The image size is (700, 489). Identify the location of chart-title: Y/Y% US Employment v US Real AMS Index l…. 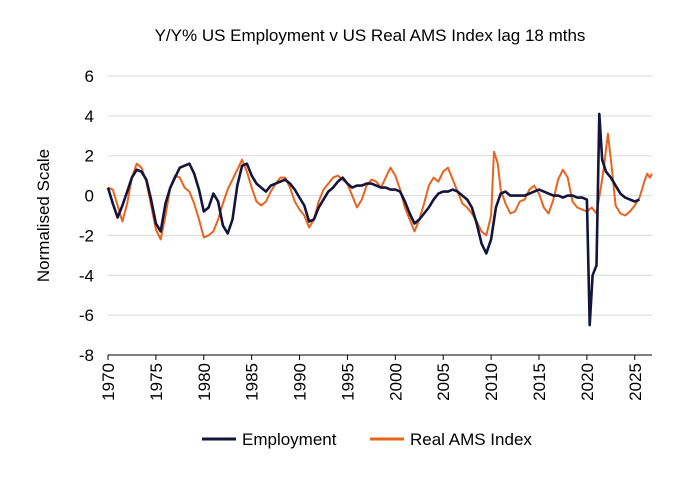
(370, 35).